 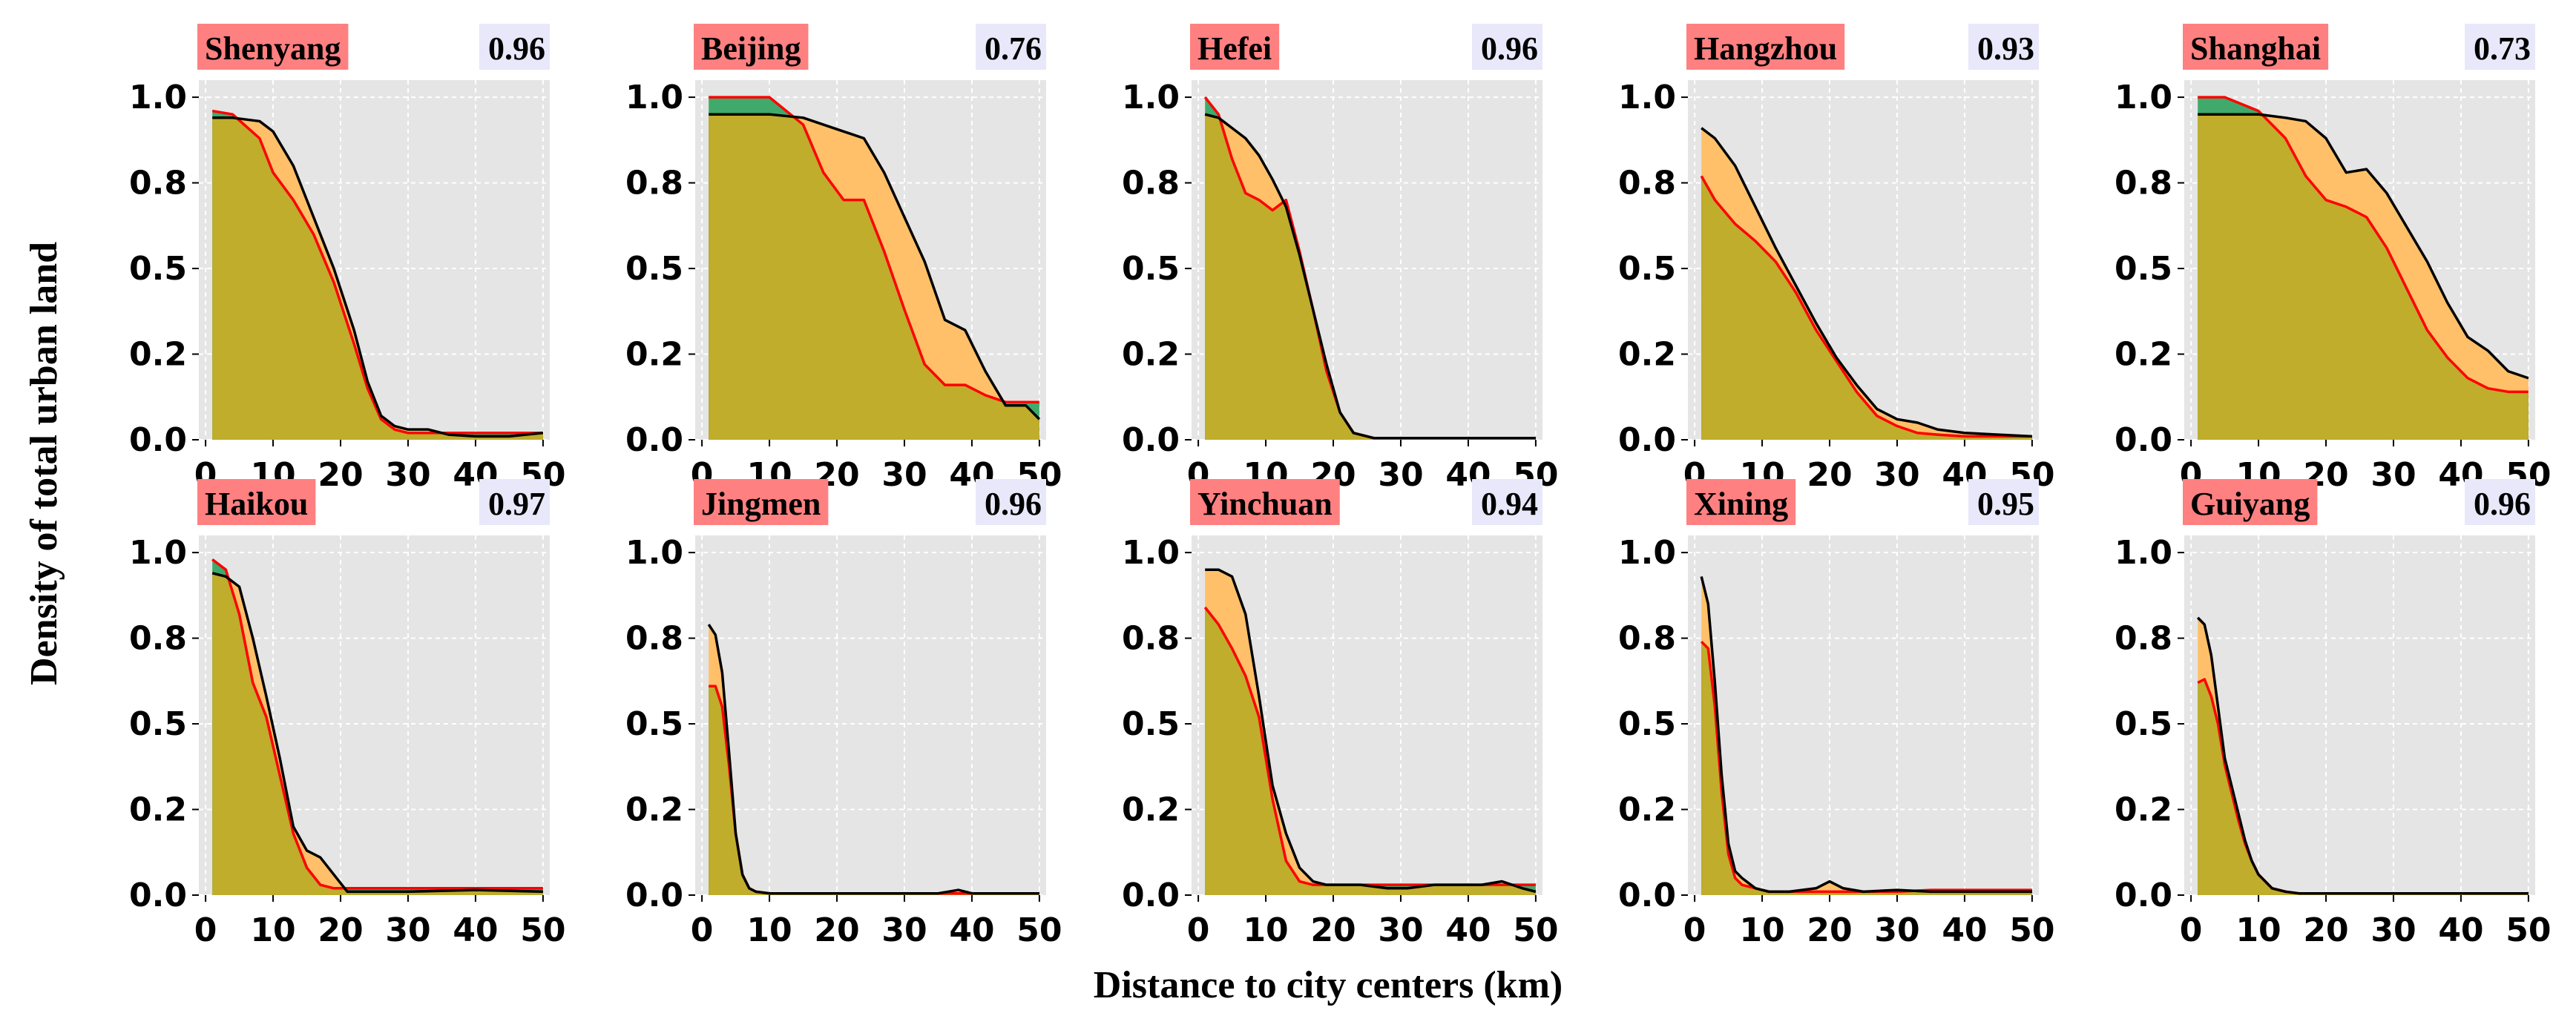 I want to click on city-label: Guiyang, so click(x=2250, y=504).